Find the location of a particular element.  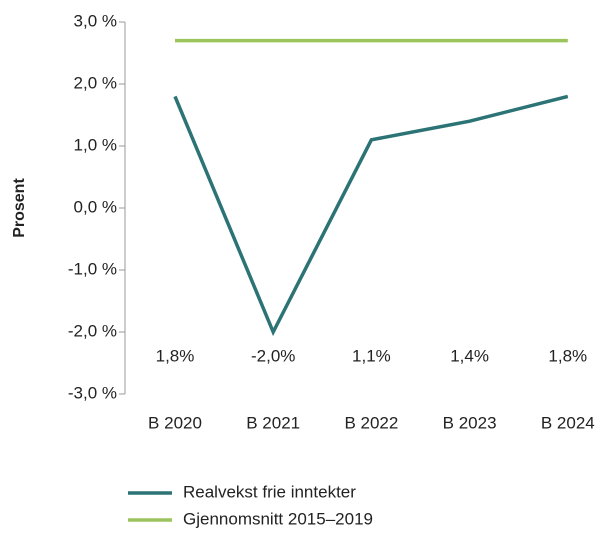

y-tick-label: 2,0 % is located at coordinates (95, 82).